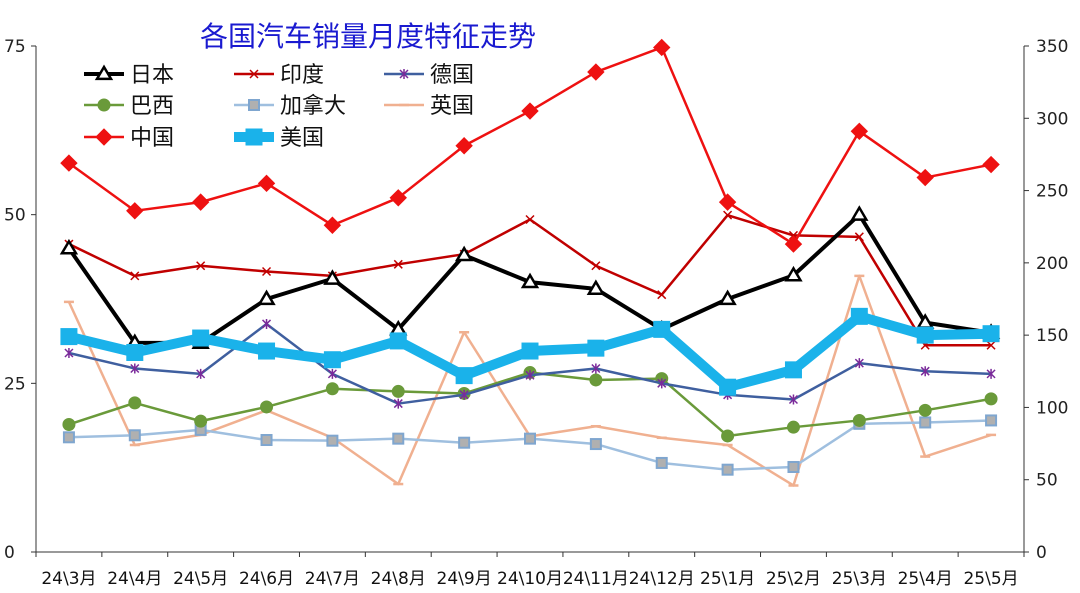 This screenshot has width=1080, height=593. I want to click on series-德国, so click(530, 363).